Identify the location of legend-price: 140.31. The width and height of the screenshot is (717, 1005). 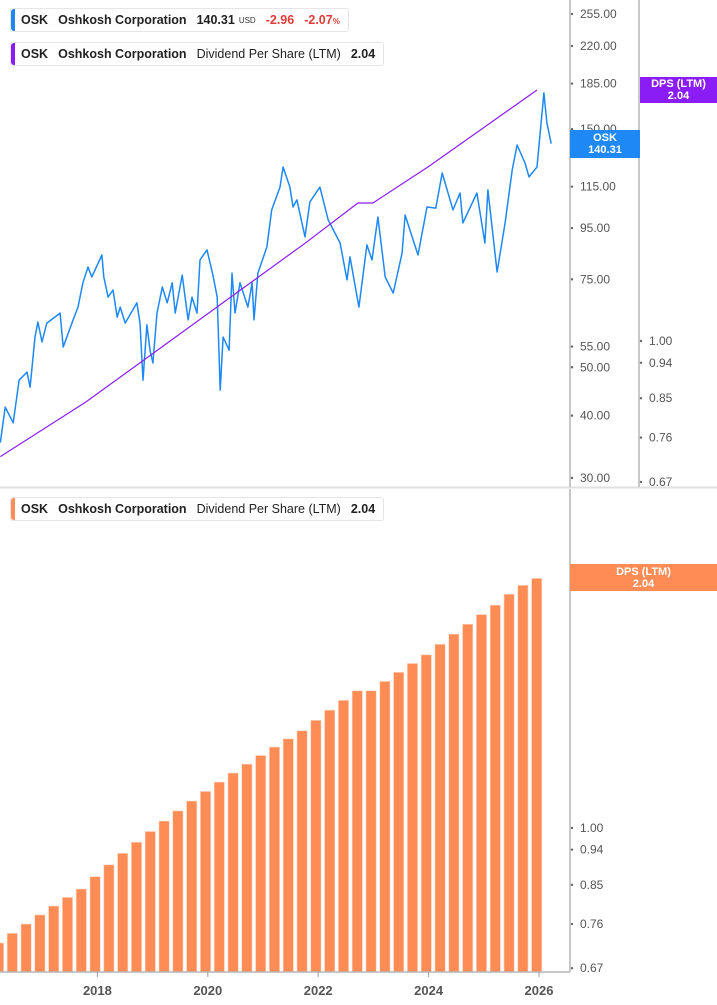
(215, 20).